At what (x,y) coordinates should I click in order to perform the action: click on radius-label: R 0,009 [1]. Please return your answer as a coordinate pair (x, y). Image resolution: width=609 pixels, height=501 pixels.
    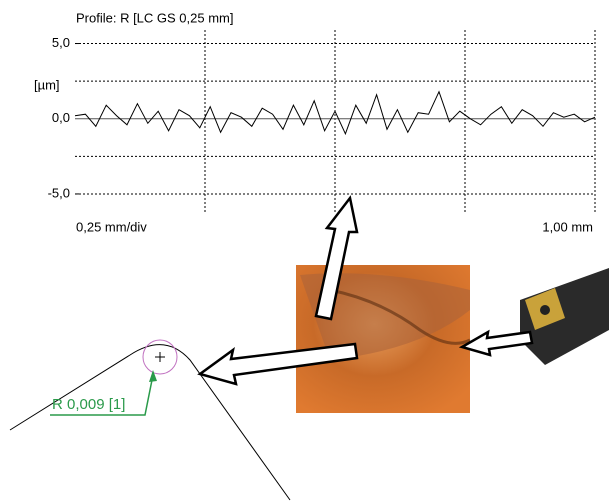
    Looking at the image, I should click on (88, 404).